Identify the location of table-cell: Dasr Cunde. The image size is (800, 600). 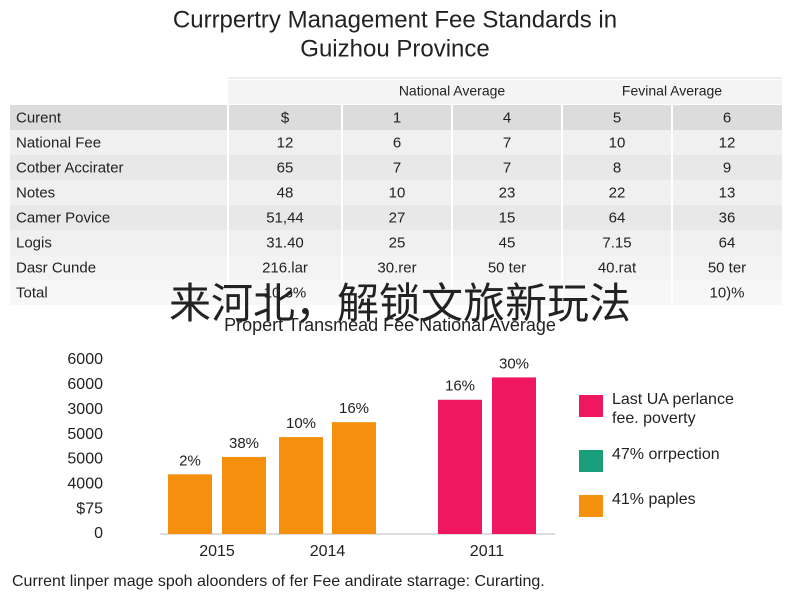
(56, 267).